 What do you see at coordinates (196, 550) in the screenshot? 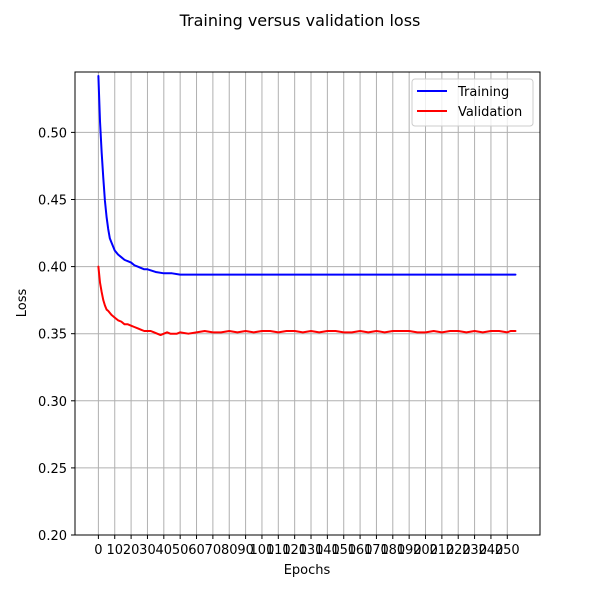
I see `x-tick-label: 60` at bounding box center [196, 550].